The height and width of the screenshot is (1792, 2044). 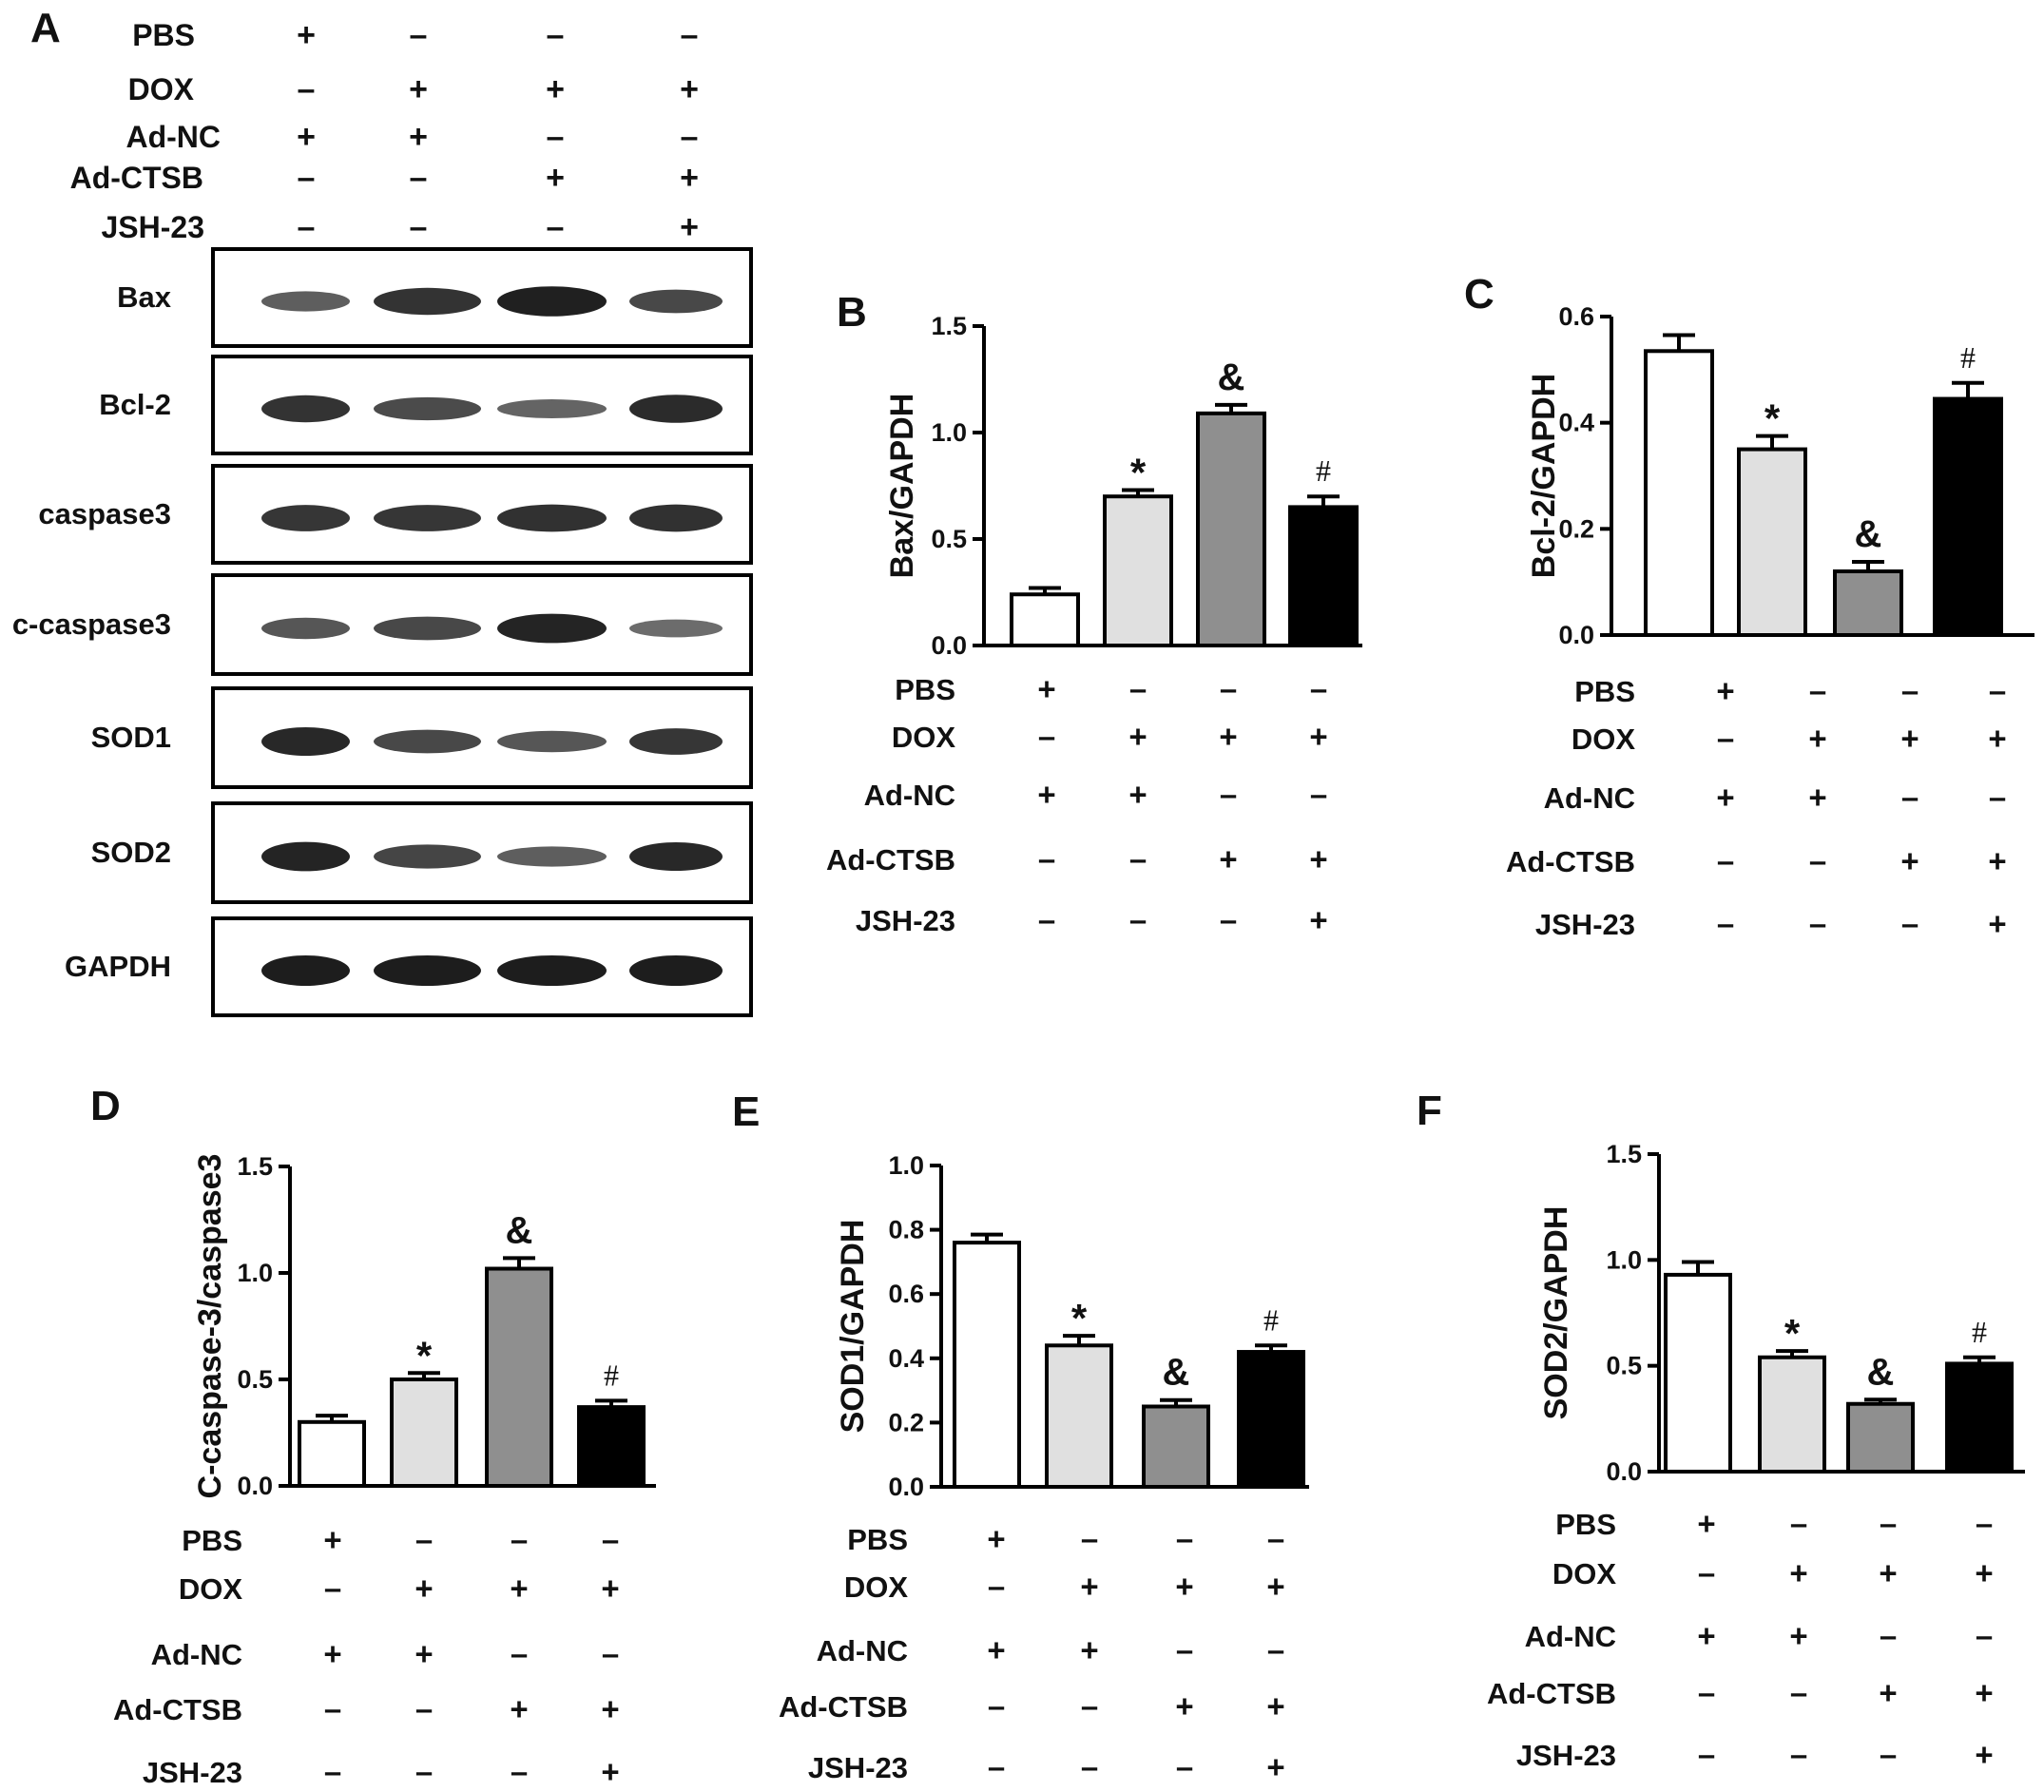 What do you see at coordinates (153, 227) in the screenshot?
I see `blot-condition-label: JSH-23` at bounding box center [153, 227].